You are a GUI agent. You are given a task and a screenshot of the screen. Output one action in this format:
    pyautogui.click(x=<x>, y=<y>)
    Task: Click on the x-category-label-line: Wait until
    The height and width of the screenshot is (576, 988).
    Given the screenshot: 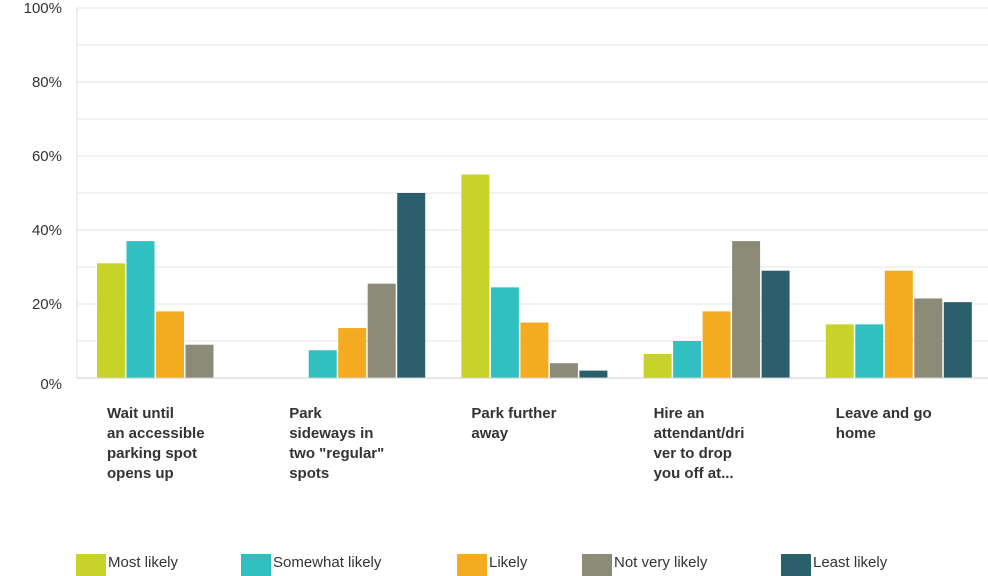 What is the action you would take?
    pyautogui.click(x=140, y=413)
    